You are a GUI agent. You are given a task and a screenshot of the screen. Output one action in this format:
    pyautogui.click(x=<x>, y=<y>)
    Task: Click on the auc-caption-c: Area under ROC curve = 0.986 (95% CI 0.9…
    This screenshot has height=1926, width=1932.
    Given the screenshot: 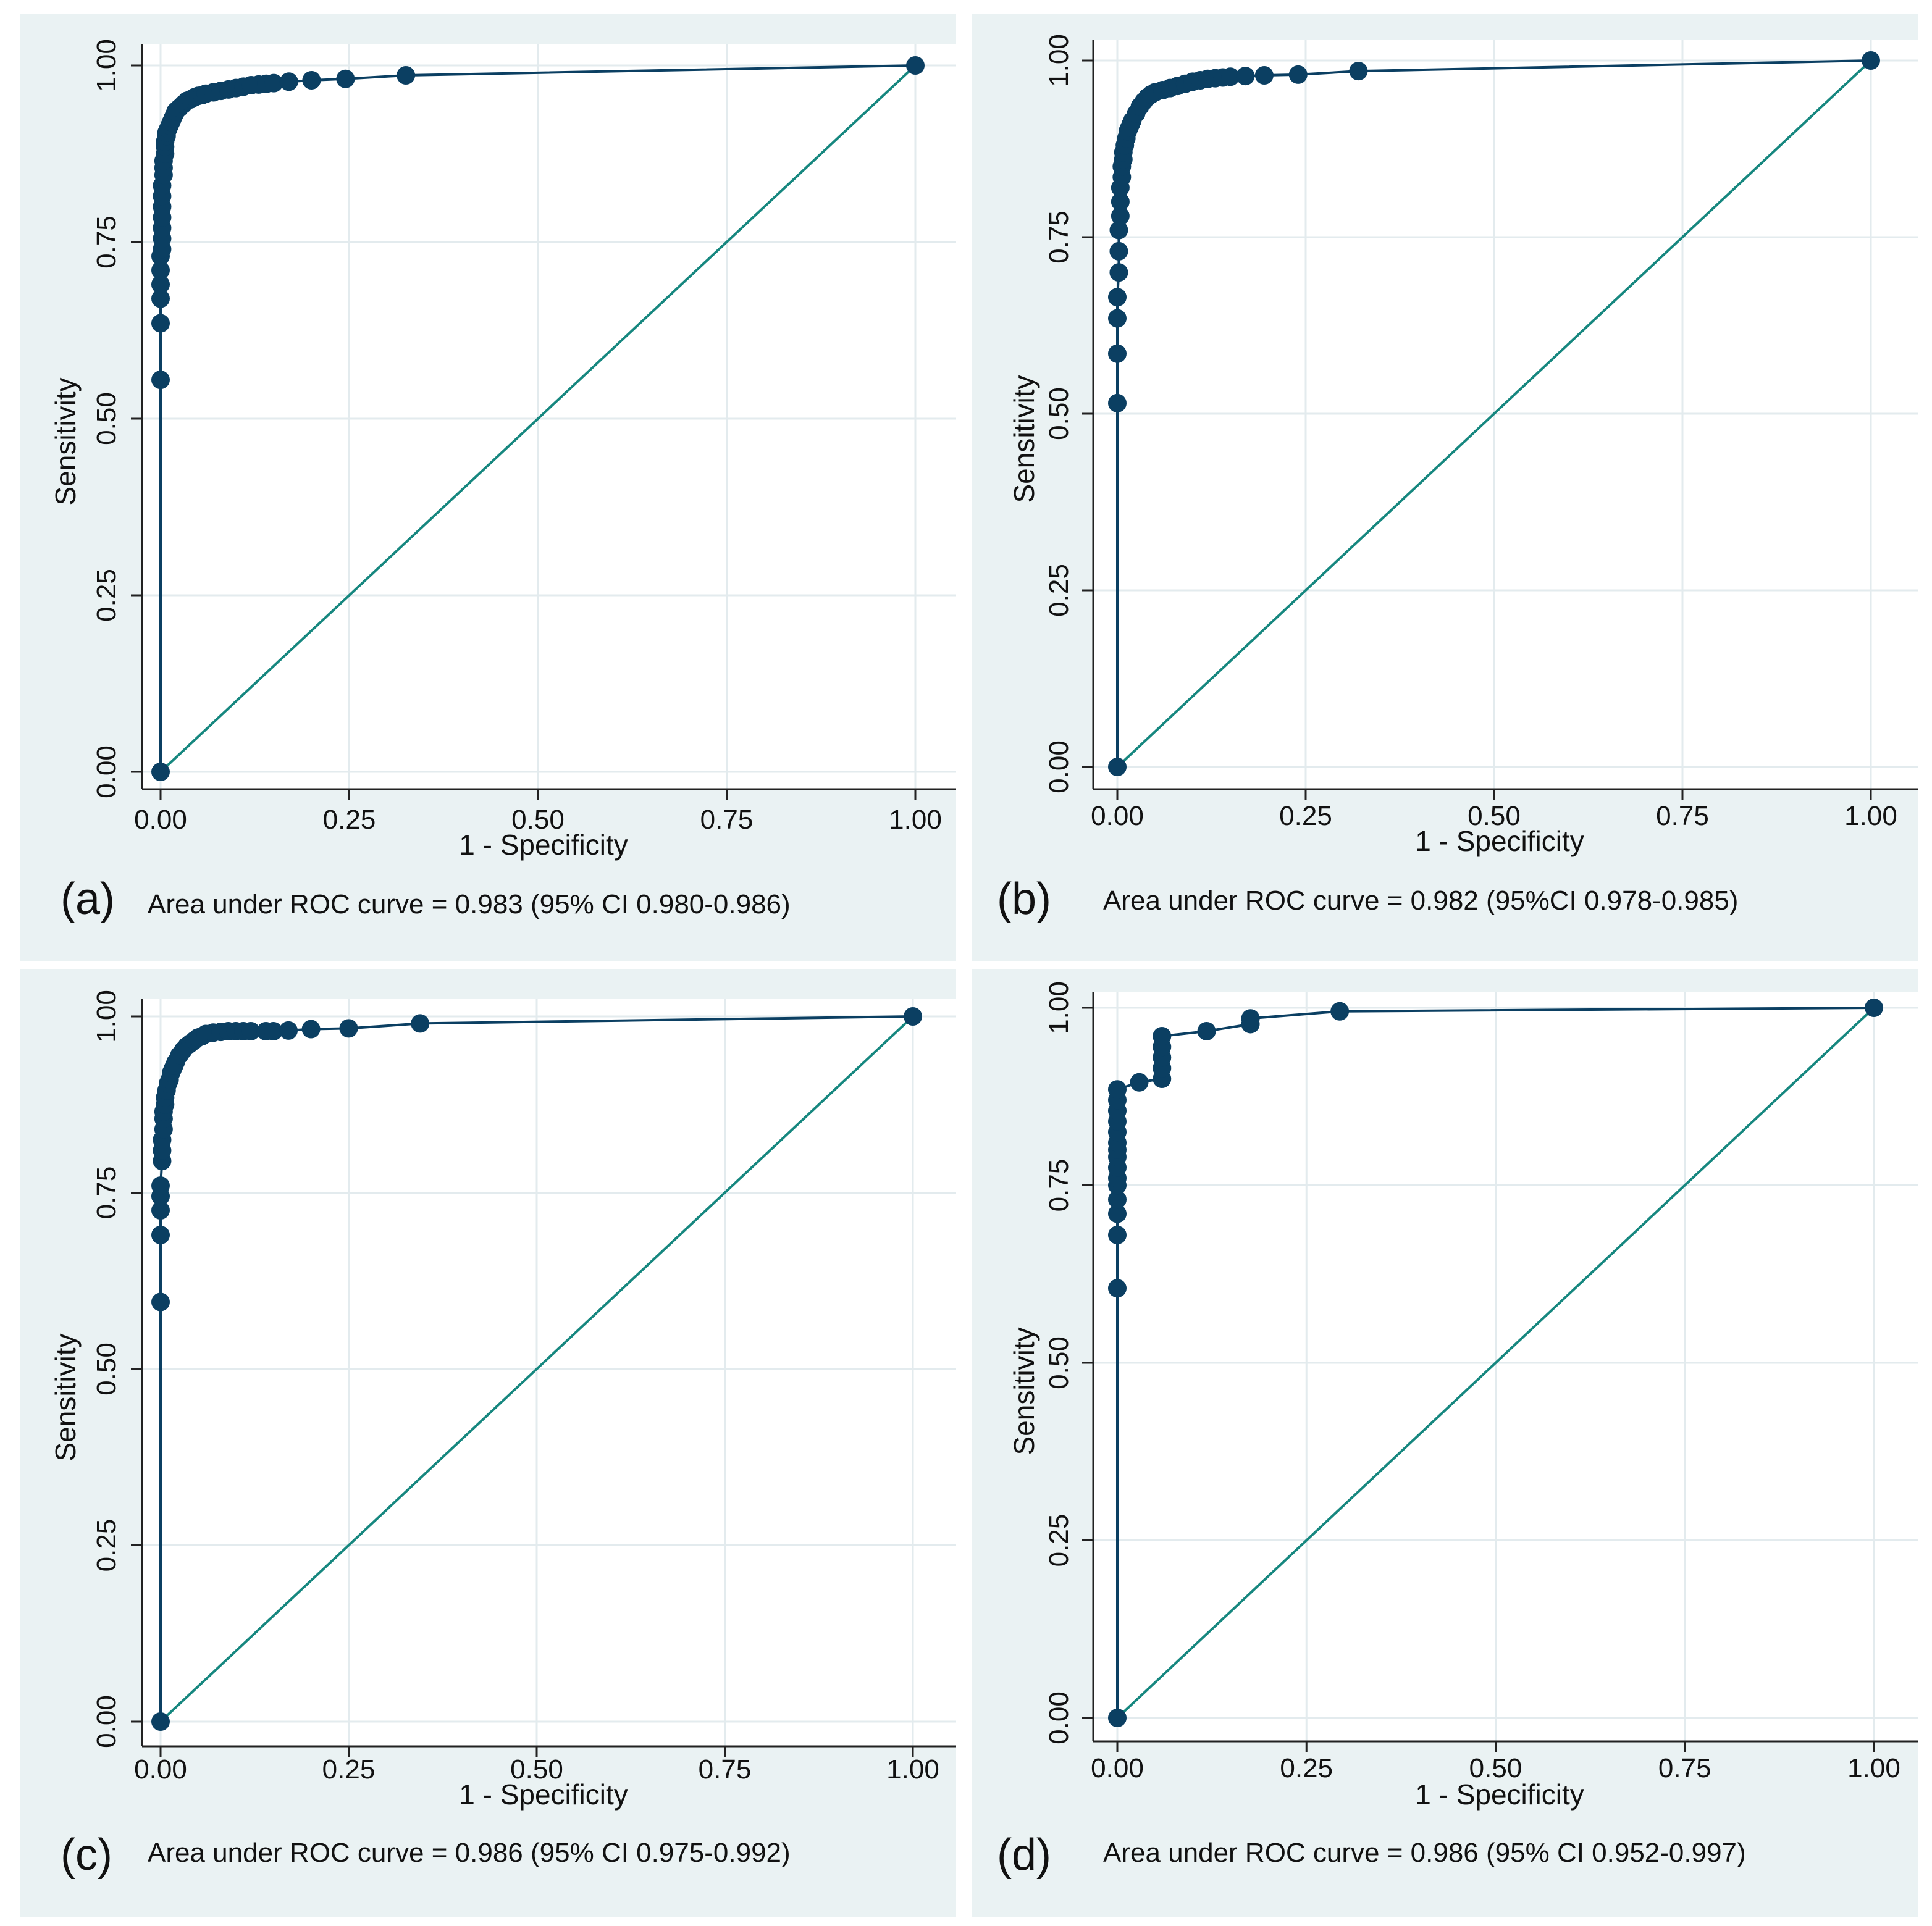 What is the action you would take?
    pyautogui.click(x=469, y=1853)
    